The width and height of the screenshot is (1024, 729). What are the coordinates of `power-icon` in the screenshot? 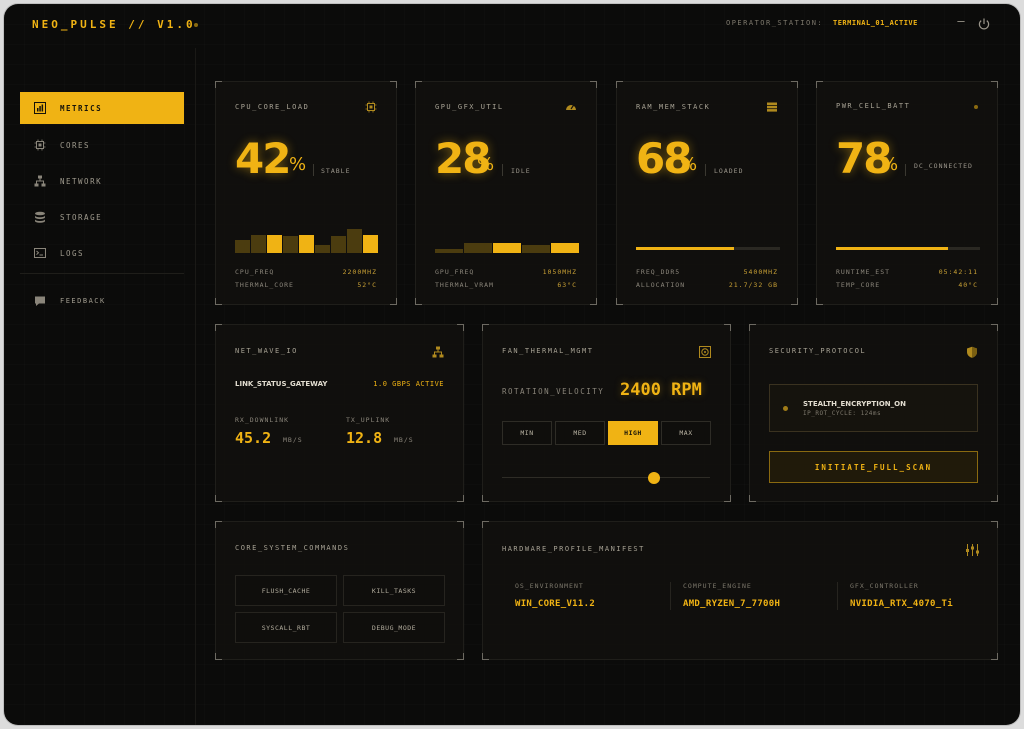 It's located at (984, 24).